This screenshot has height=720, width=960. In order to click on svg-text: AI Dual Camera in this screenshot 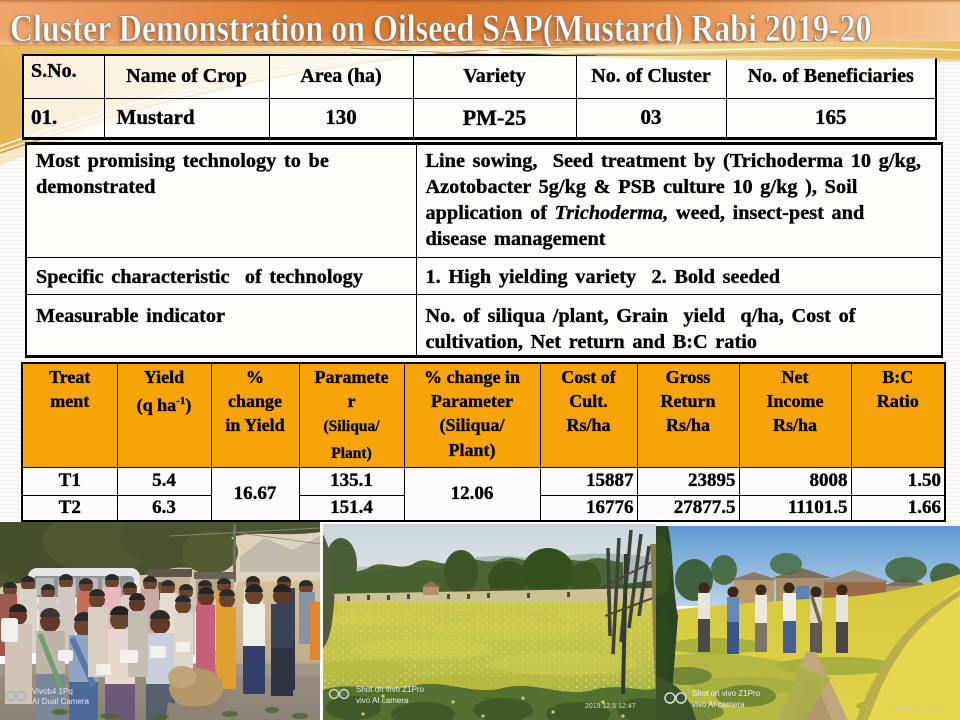, I will do `click(60, 701)`.